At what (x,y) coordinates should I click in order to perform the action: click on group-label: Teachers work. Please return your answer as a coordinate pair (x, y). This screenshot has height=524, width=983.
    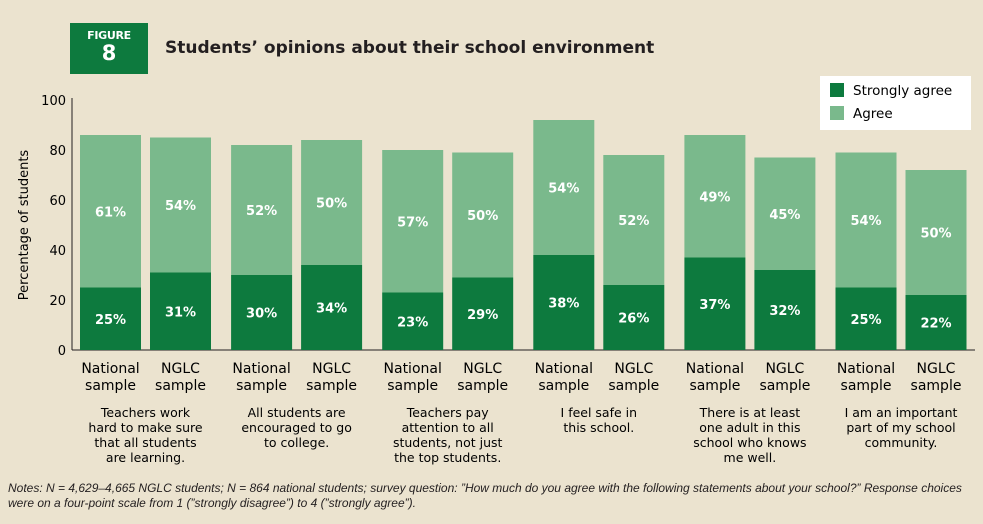
    Looking at the image, I should click on (145, 412).